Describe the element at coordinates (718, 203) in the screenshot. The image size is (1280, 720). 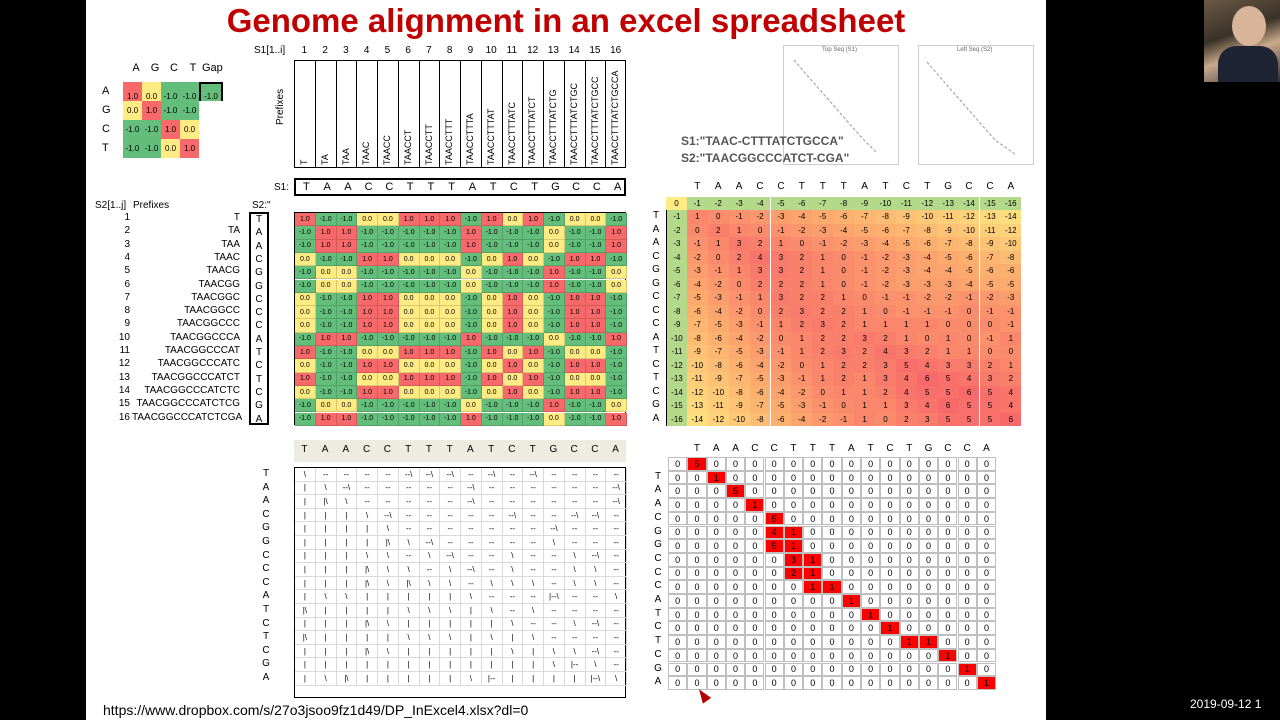
I see `dp-gap-header-cell: -2` at that location.